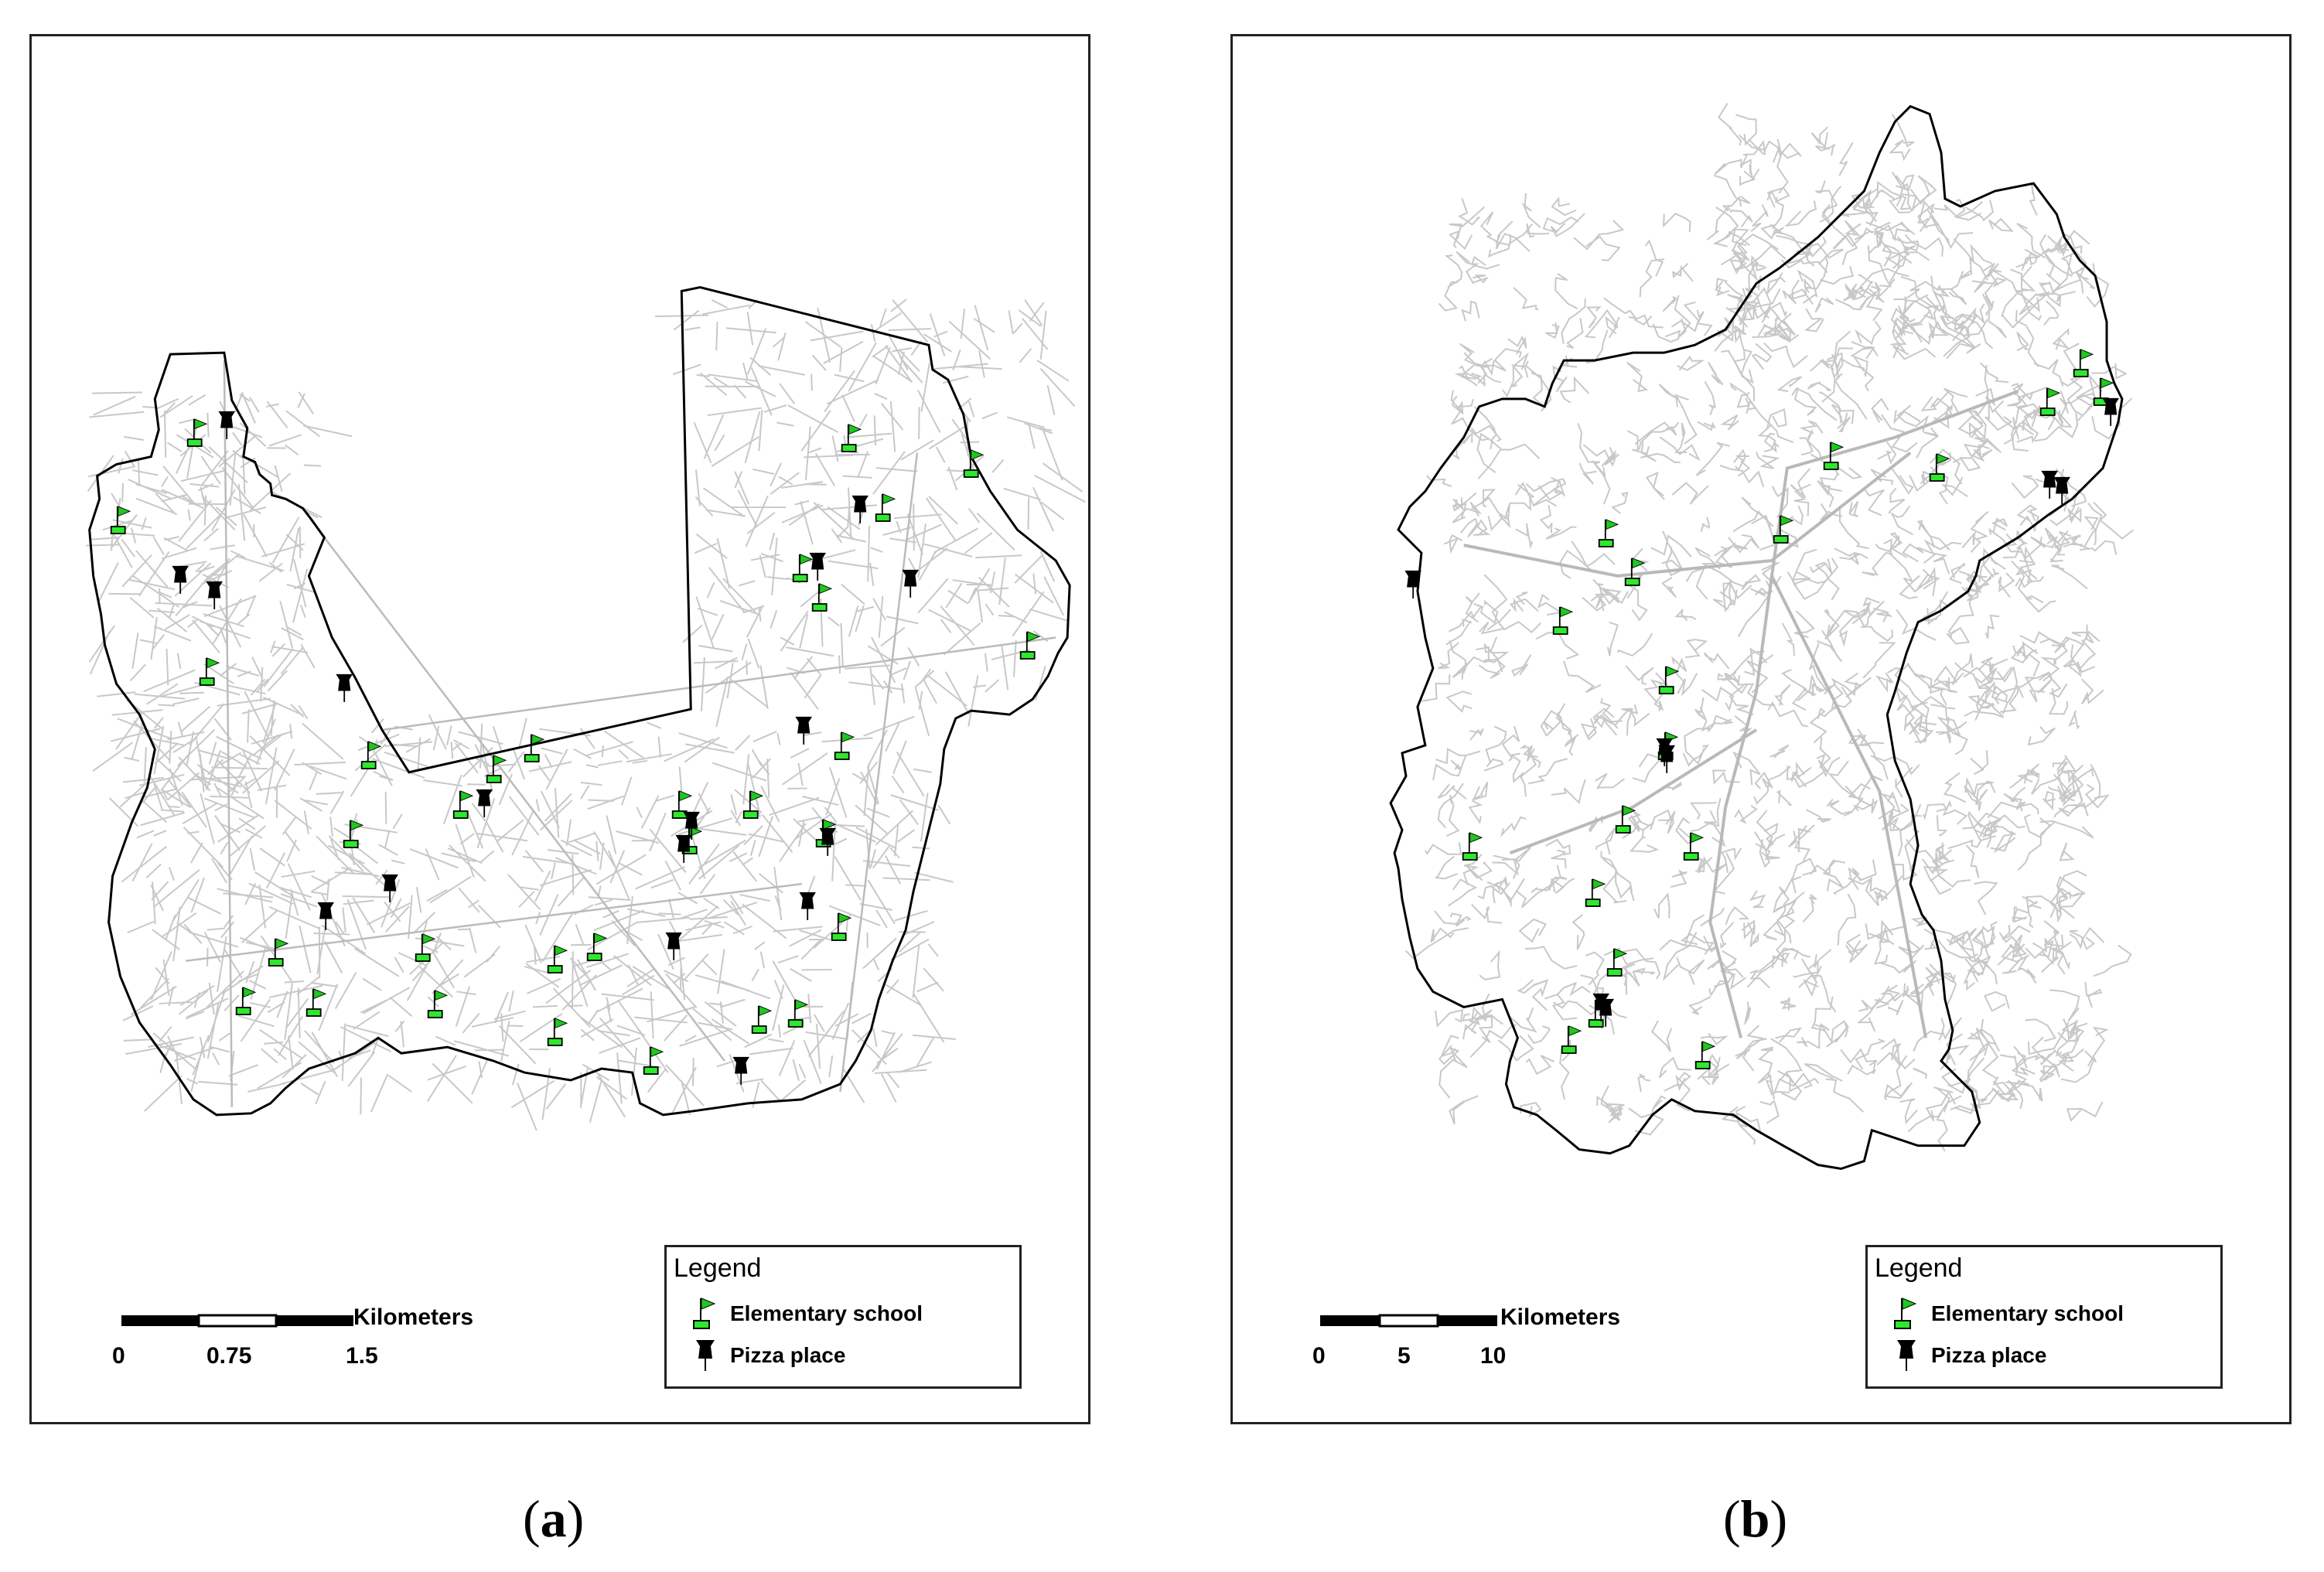 This screenshot has width=2324, height=1572. Describe the element at coordinates (1404, 1356) in the screenshot. I see `scalebar-tick-1-b: 5` at that location.